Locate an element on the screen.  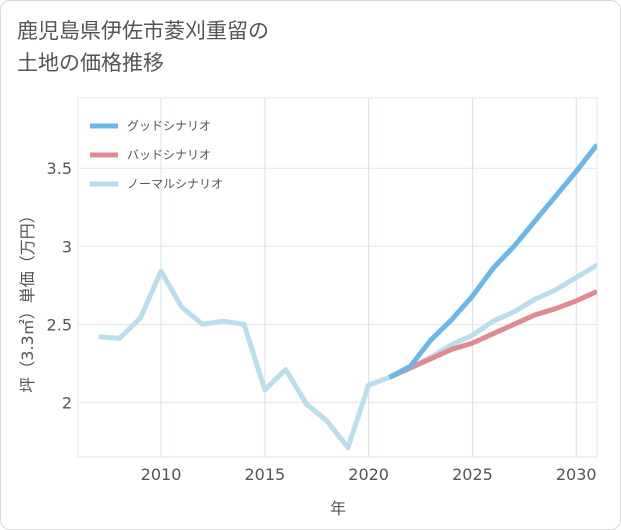
x-tick-label: 2020 is located at coordinates (368, 474).